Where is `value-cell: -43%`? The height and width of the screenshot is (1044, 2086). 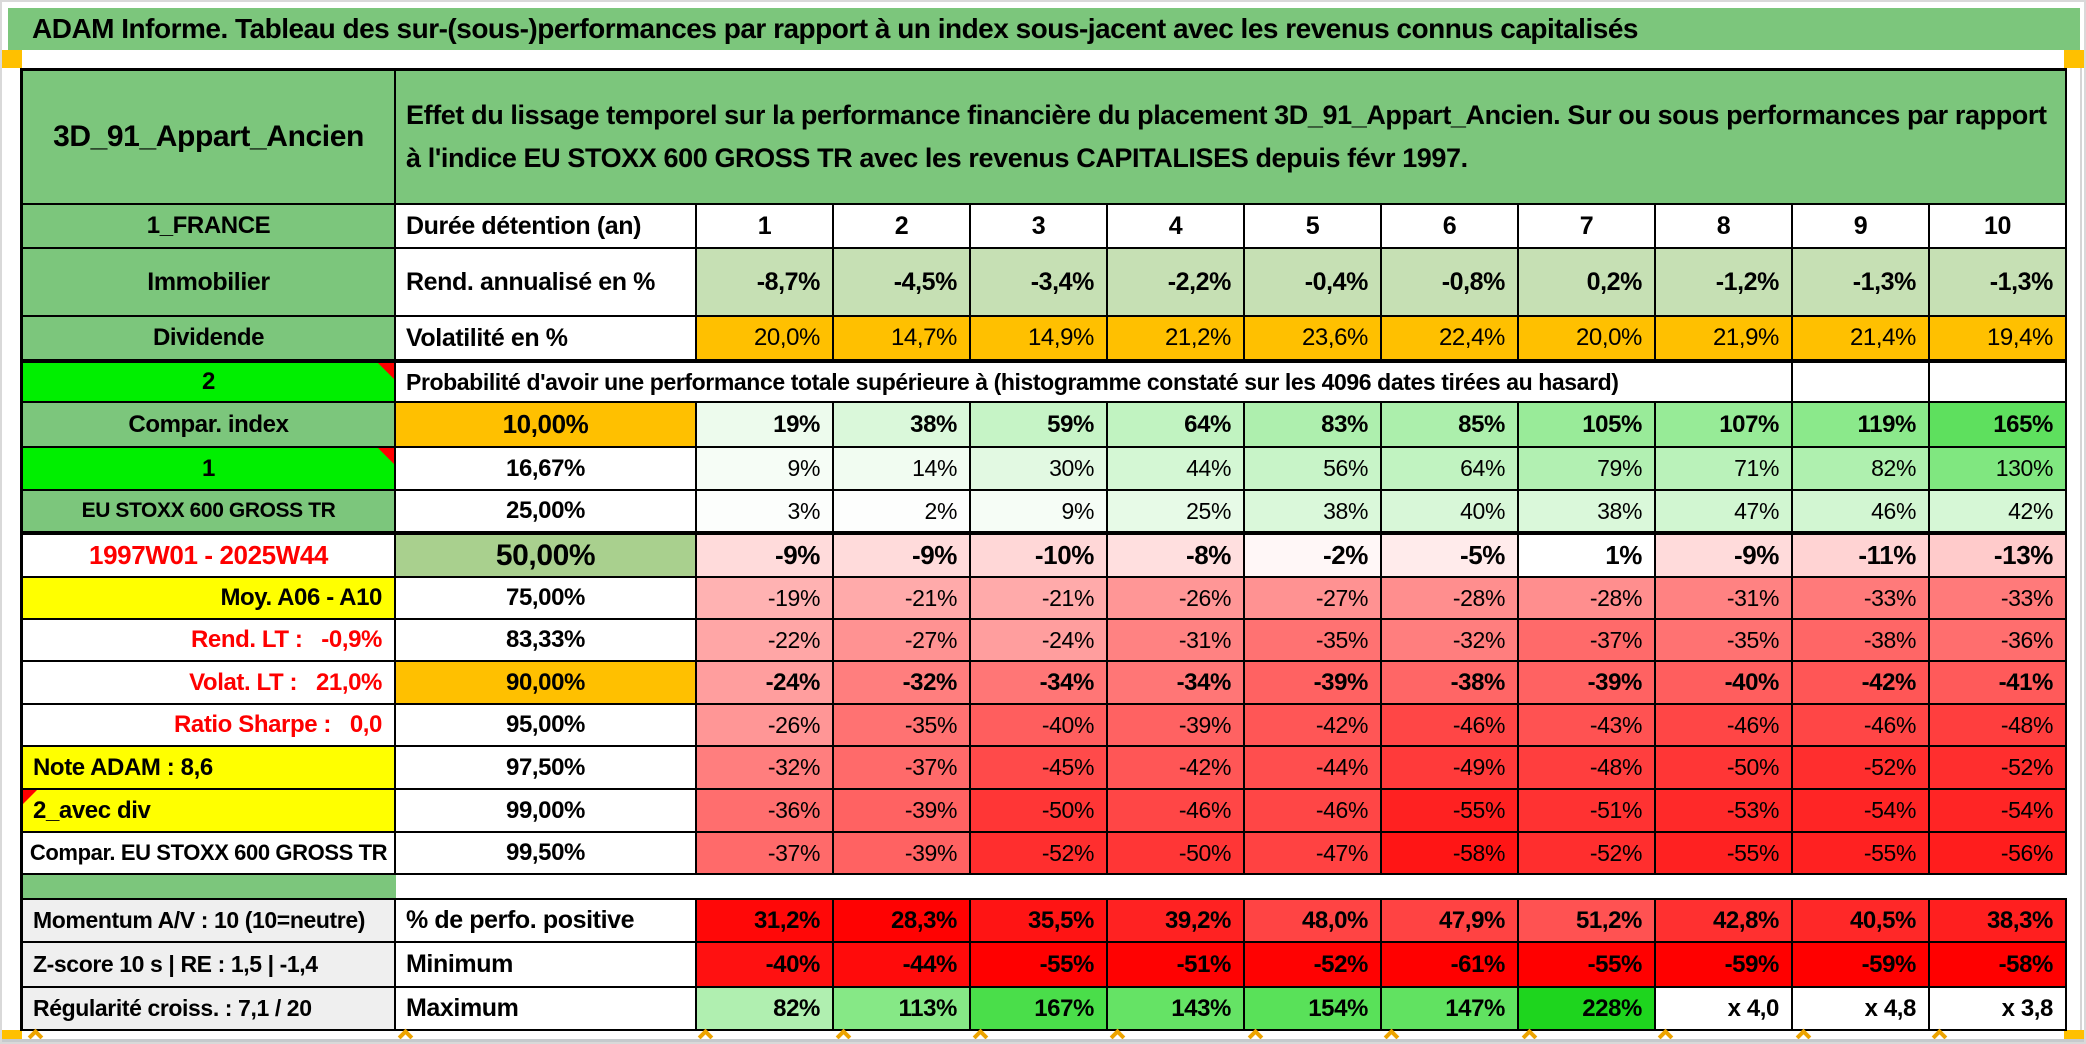
value-cell: -43% is located at coordinates (1587, 726).